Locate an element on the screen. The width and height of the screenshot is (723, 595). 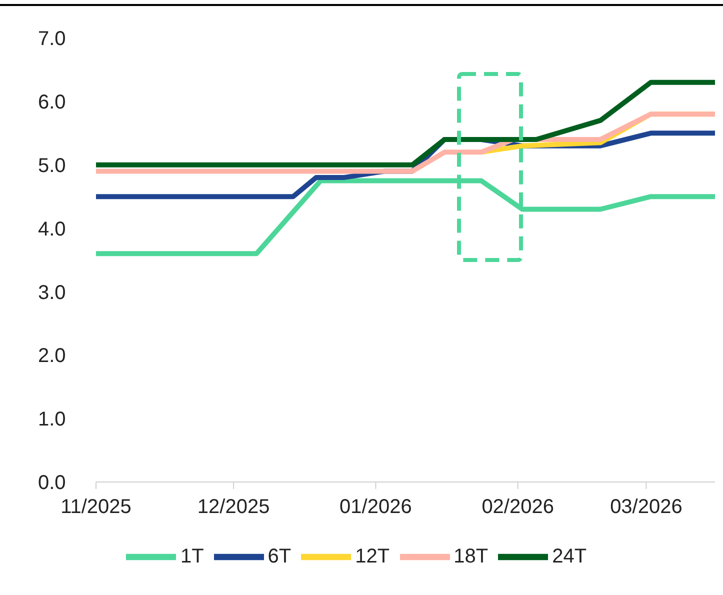
y-tick-label: 1.0 is located at coordinates (52, 419).